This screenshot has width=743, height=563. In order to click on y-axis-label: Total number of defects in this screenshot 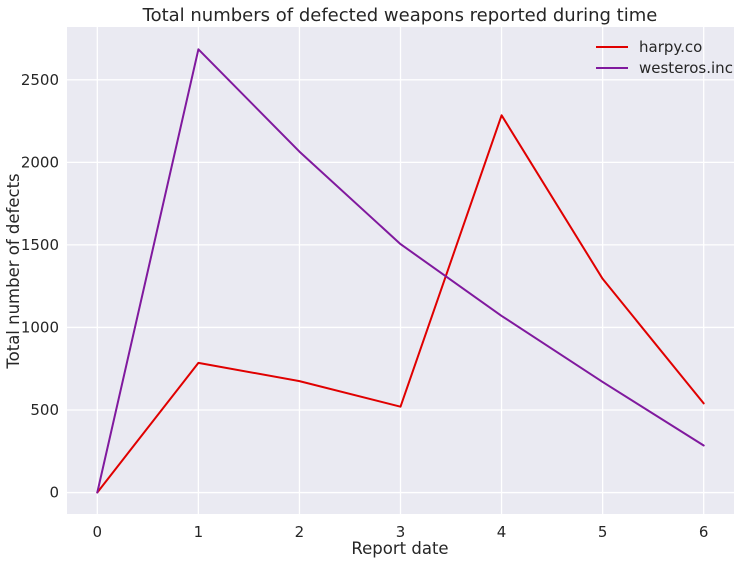, I will do `click(13, 271)`.